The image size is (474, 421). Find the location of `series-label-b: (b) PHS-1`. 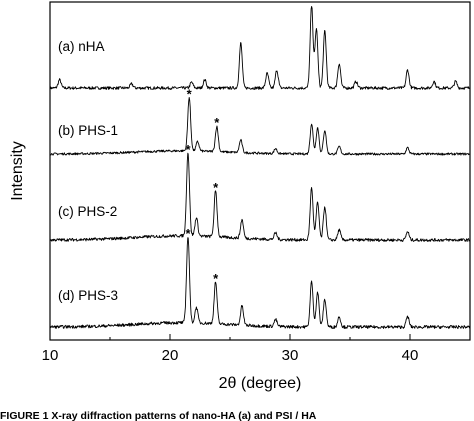

series-label-b: (b) PHS-1 is located at coordinates (88, 130).